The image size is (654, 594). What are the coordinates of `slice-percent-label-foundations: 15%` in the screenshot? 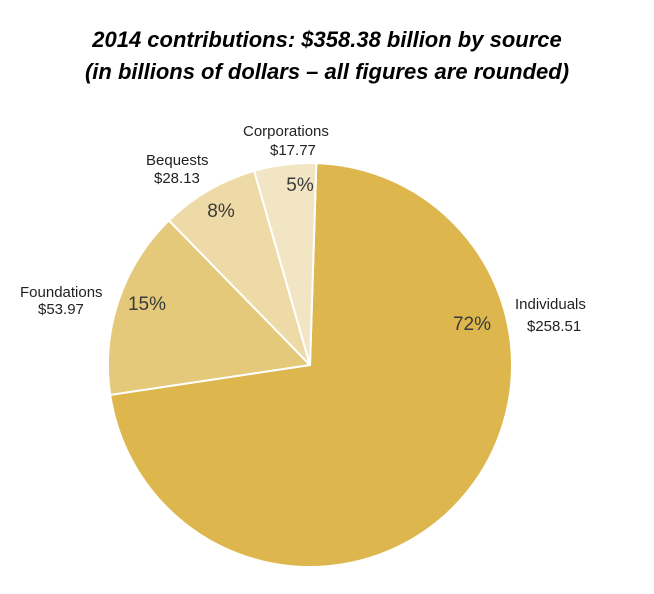 It's located at (147, 304).